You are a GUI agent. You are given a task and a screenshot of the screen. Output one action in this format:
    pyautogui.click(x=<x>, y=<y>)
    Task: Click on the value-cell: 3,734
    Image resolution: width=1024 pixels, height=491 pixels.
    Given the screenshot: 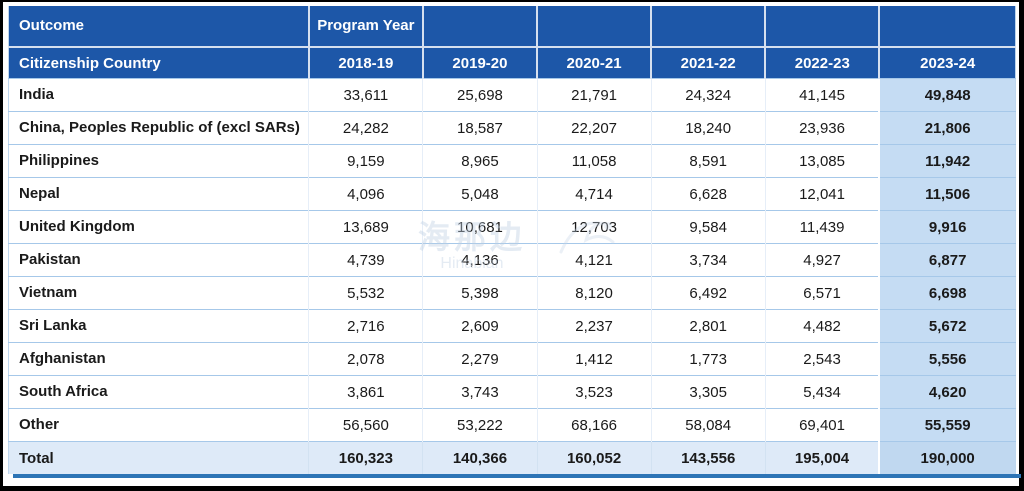 What is the action you would take?
    pyautogui.click(x=708, y=260)
    